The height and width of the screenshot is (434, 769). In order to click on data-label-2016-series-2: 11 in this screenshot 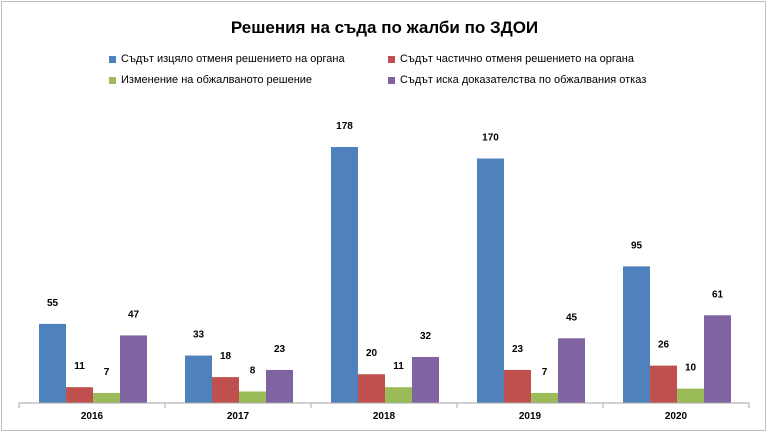, I will do `click(79, 366)`.